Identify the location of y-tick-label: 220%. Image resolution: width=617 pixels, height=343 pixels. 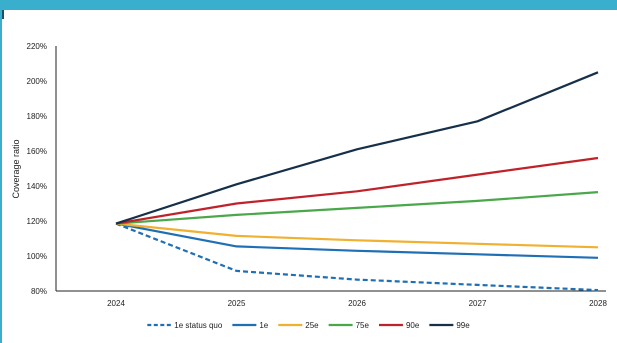
(37, 46).